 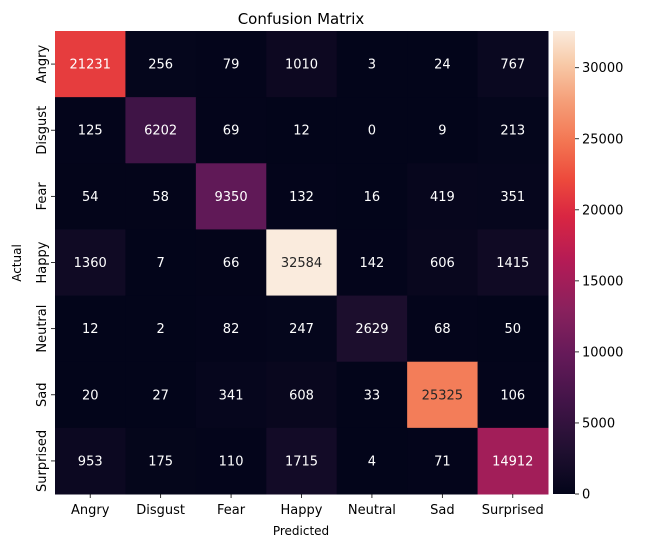 I want to click on x-tick-label: Angry, so click(x=90, y=510).